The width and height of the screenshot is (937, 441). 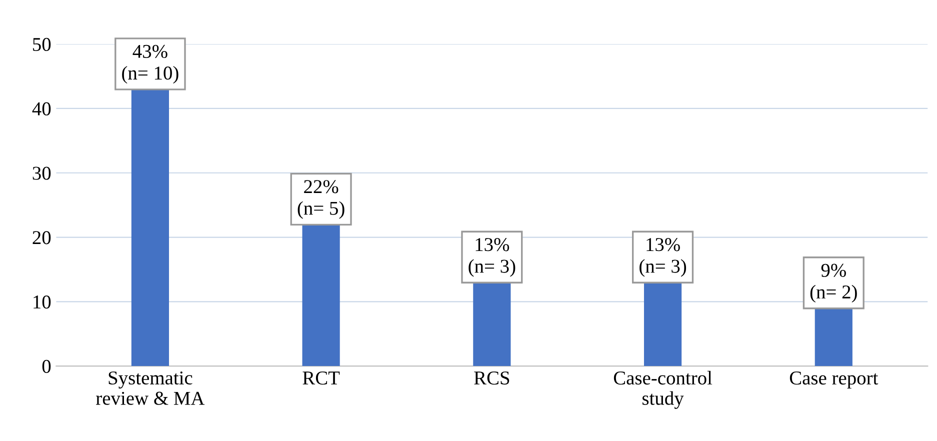 What do you see at coordinates (492, 378) in the screenshot?
I see `x-tick-label: RCS` at bounding box center [492, 378].